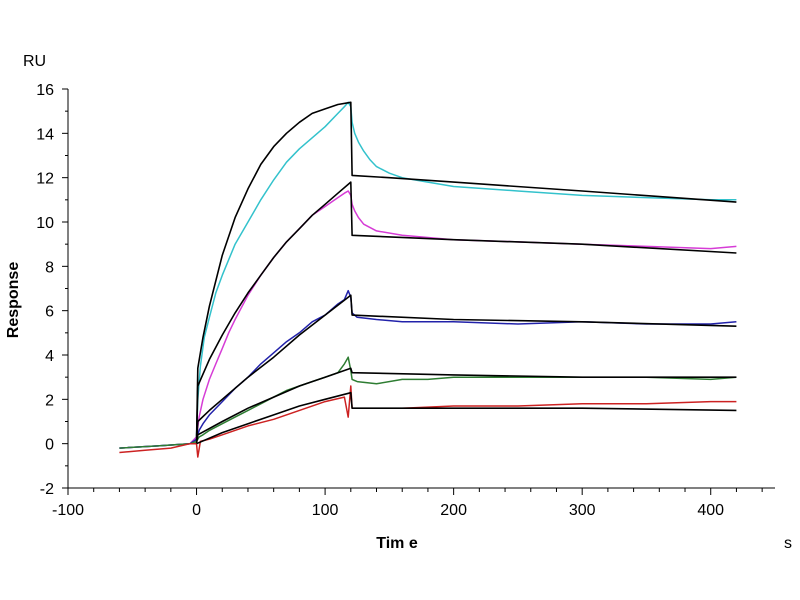 The width and height of the screenshot is (800, 600). I want to click on y-tick-label: 4, so click(49, 356).